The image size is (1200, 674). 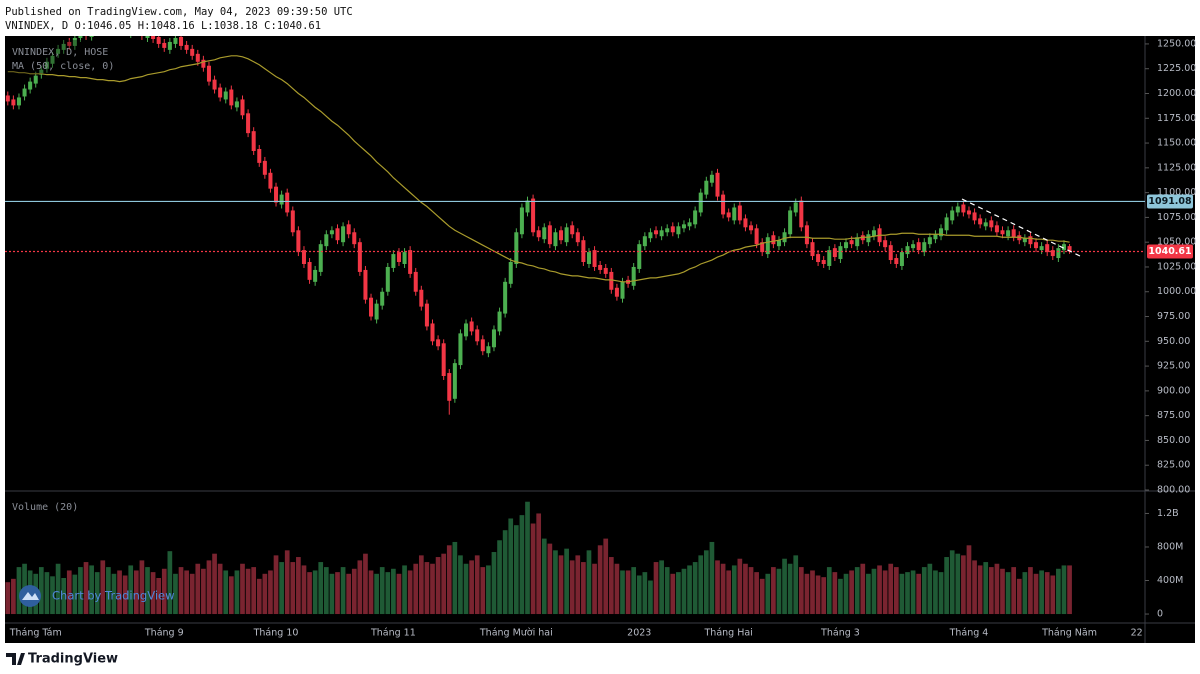 I want to click on watermark: Chart by TradingView, so click(x=113, y=596).